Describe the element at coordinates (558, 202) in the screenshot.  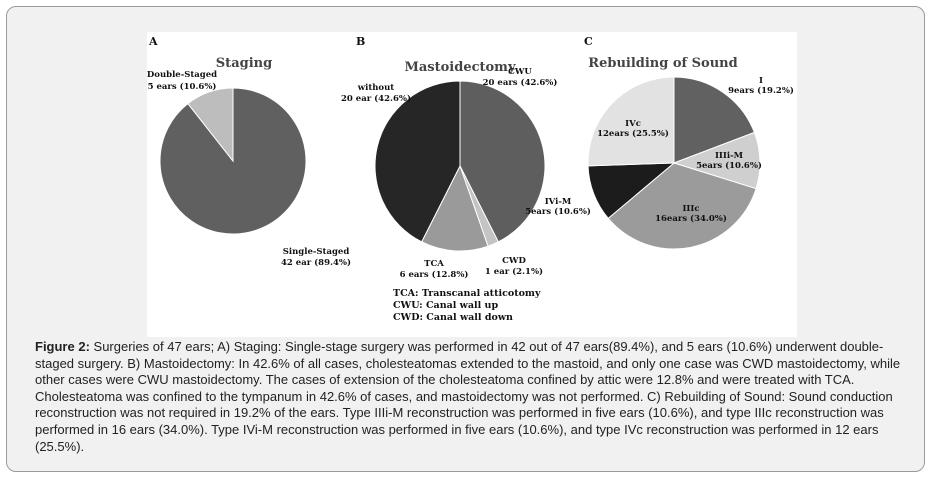
I see `slice-label: IVi-M` at that location.